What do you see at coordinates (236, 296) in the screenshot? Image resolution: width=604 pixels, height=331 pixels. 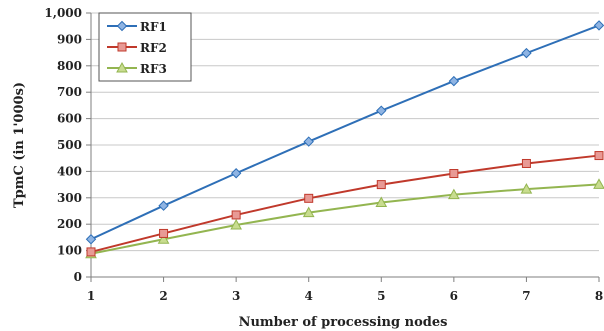 I see `x-tick-label: 3` at bounding box center [236, 296].